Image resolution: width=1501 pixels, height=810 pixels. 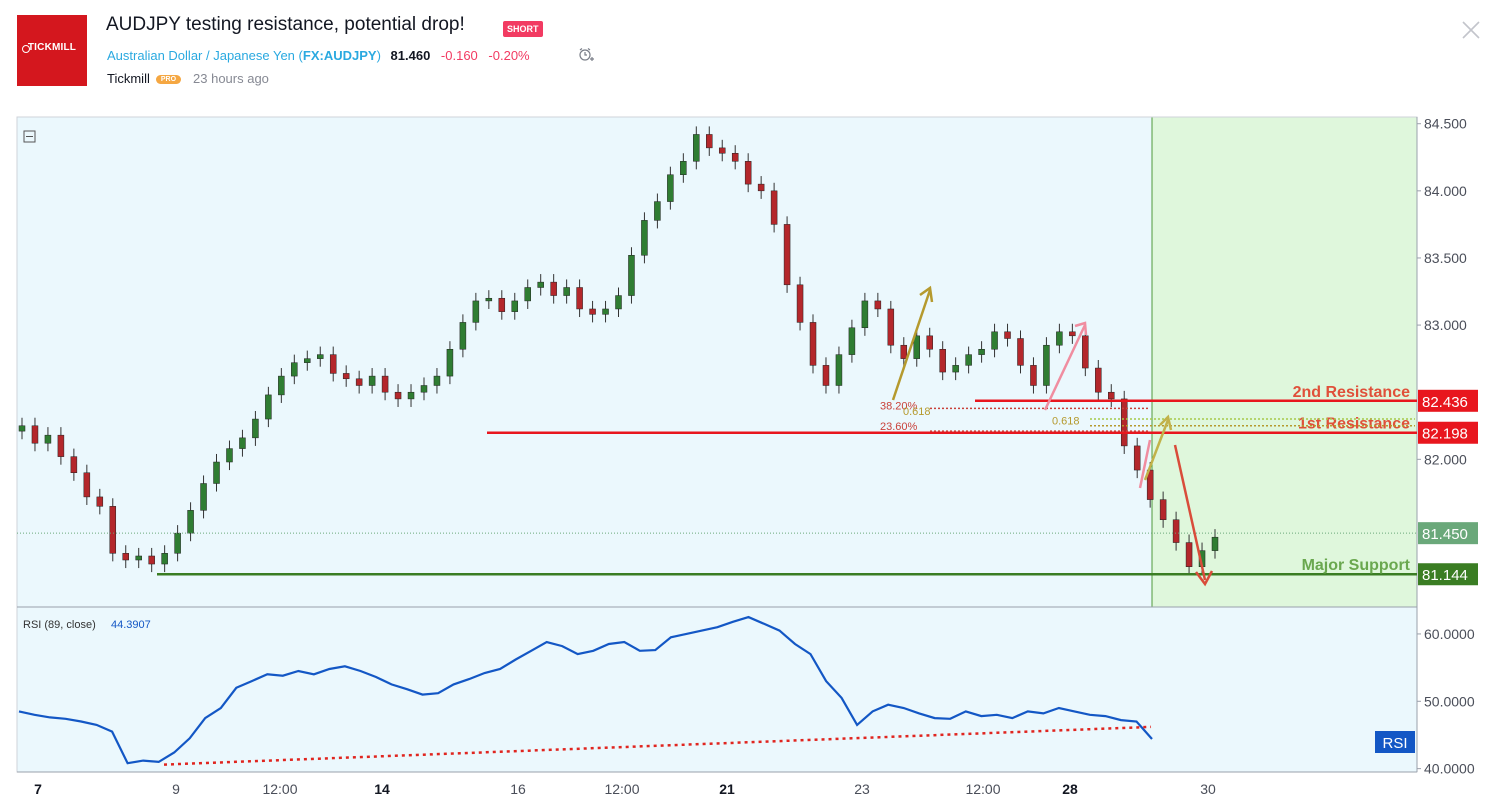 I want to click on projection-zone, so click(x=1284, y=362).